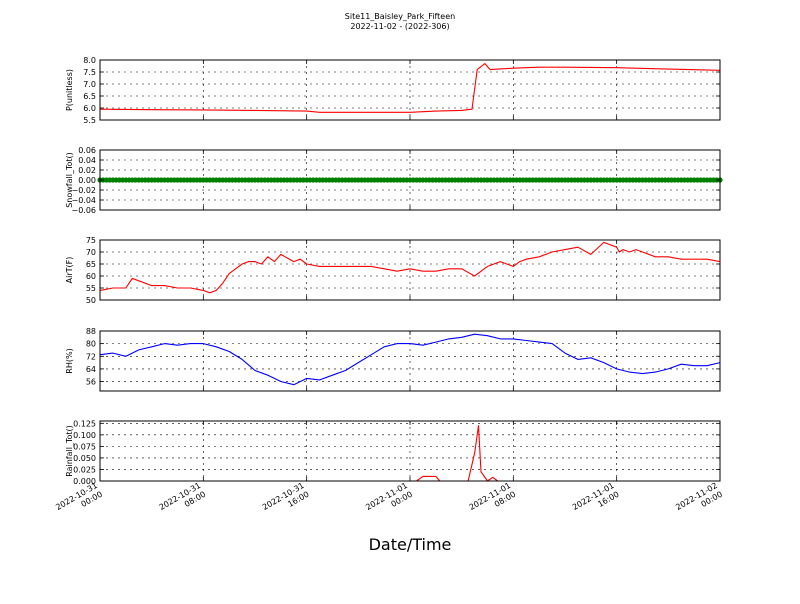 This screenshot has width=800, height=604. Describe the element at coordinates (410, 180) in the screenshot. I see `snowfall-points` at that location.